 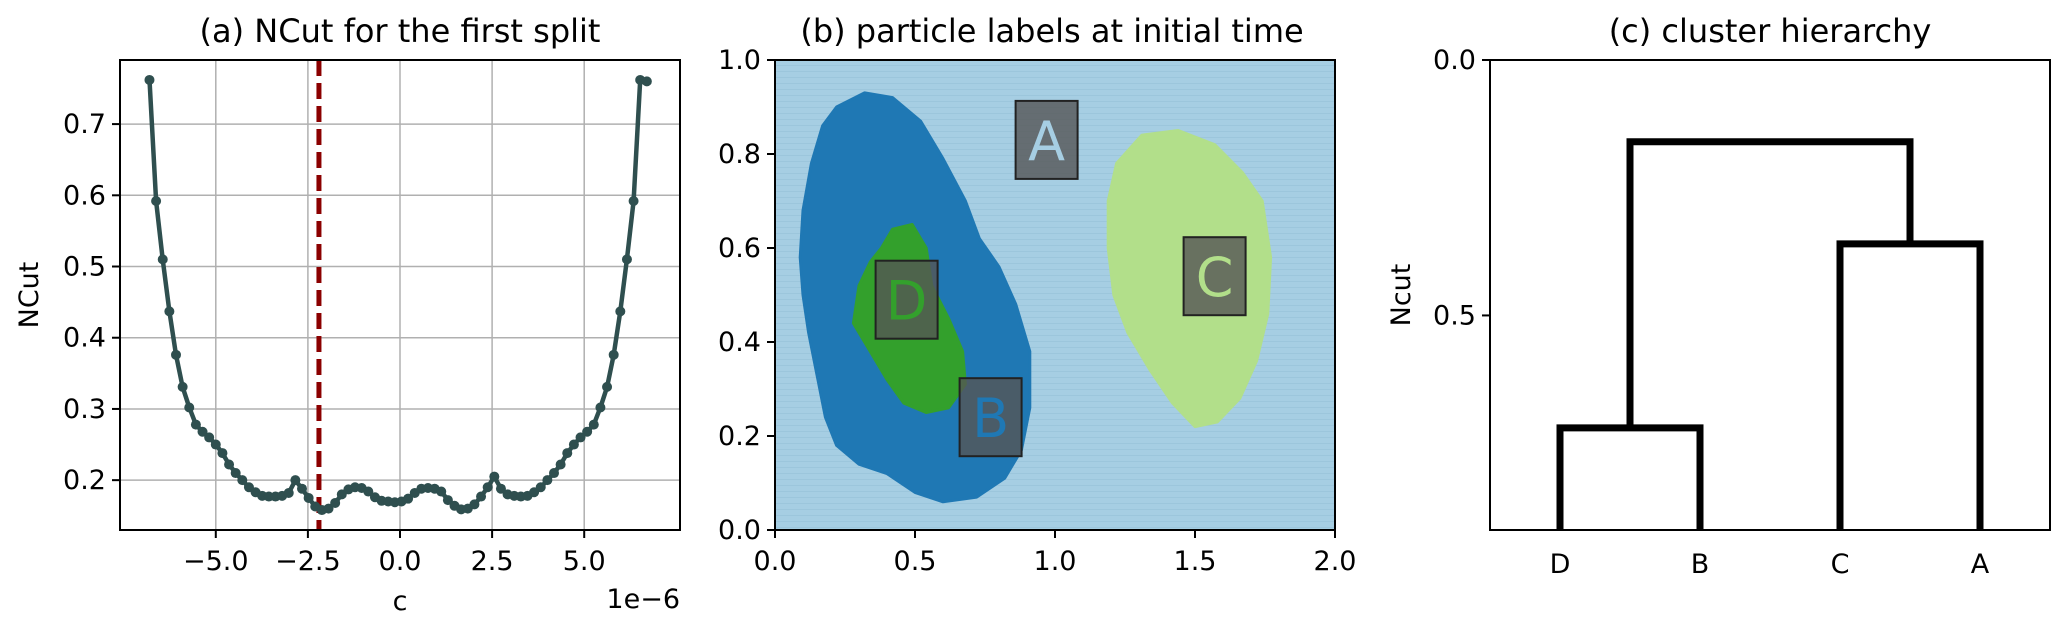 I want to click on panel-c-leaf-label-c: C, so click(x=1840, y=564).